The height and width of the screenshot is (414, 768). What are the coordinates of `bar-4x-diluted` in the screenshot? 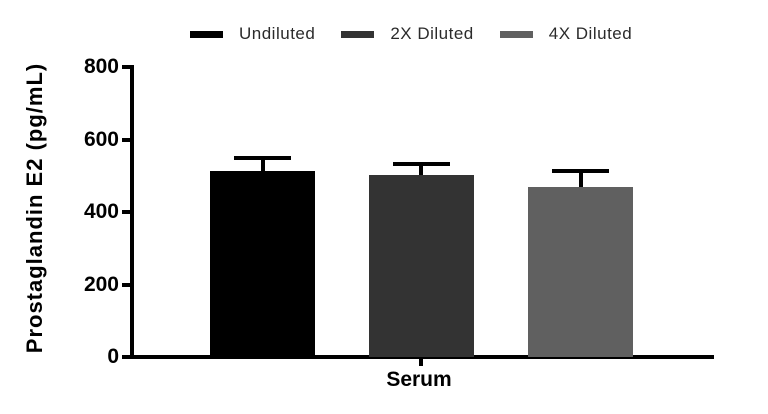 It's located at (580, 271).